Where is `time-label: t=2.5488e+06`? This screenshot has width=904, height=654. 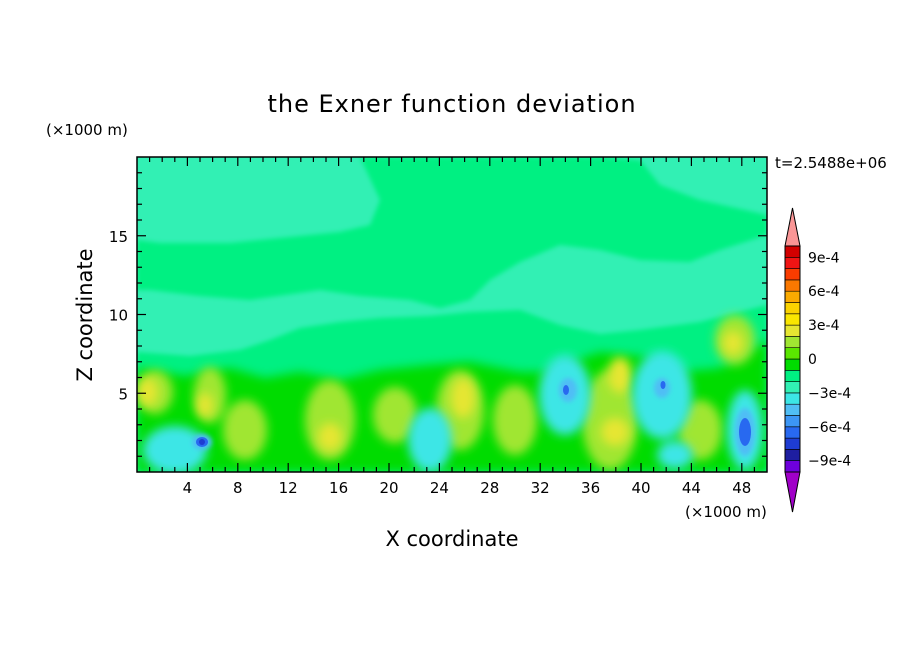
time-label: t=2.5488e+06 is located at coordinates (831, 163).